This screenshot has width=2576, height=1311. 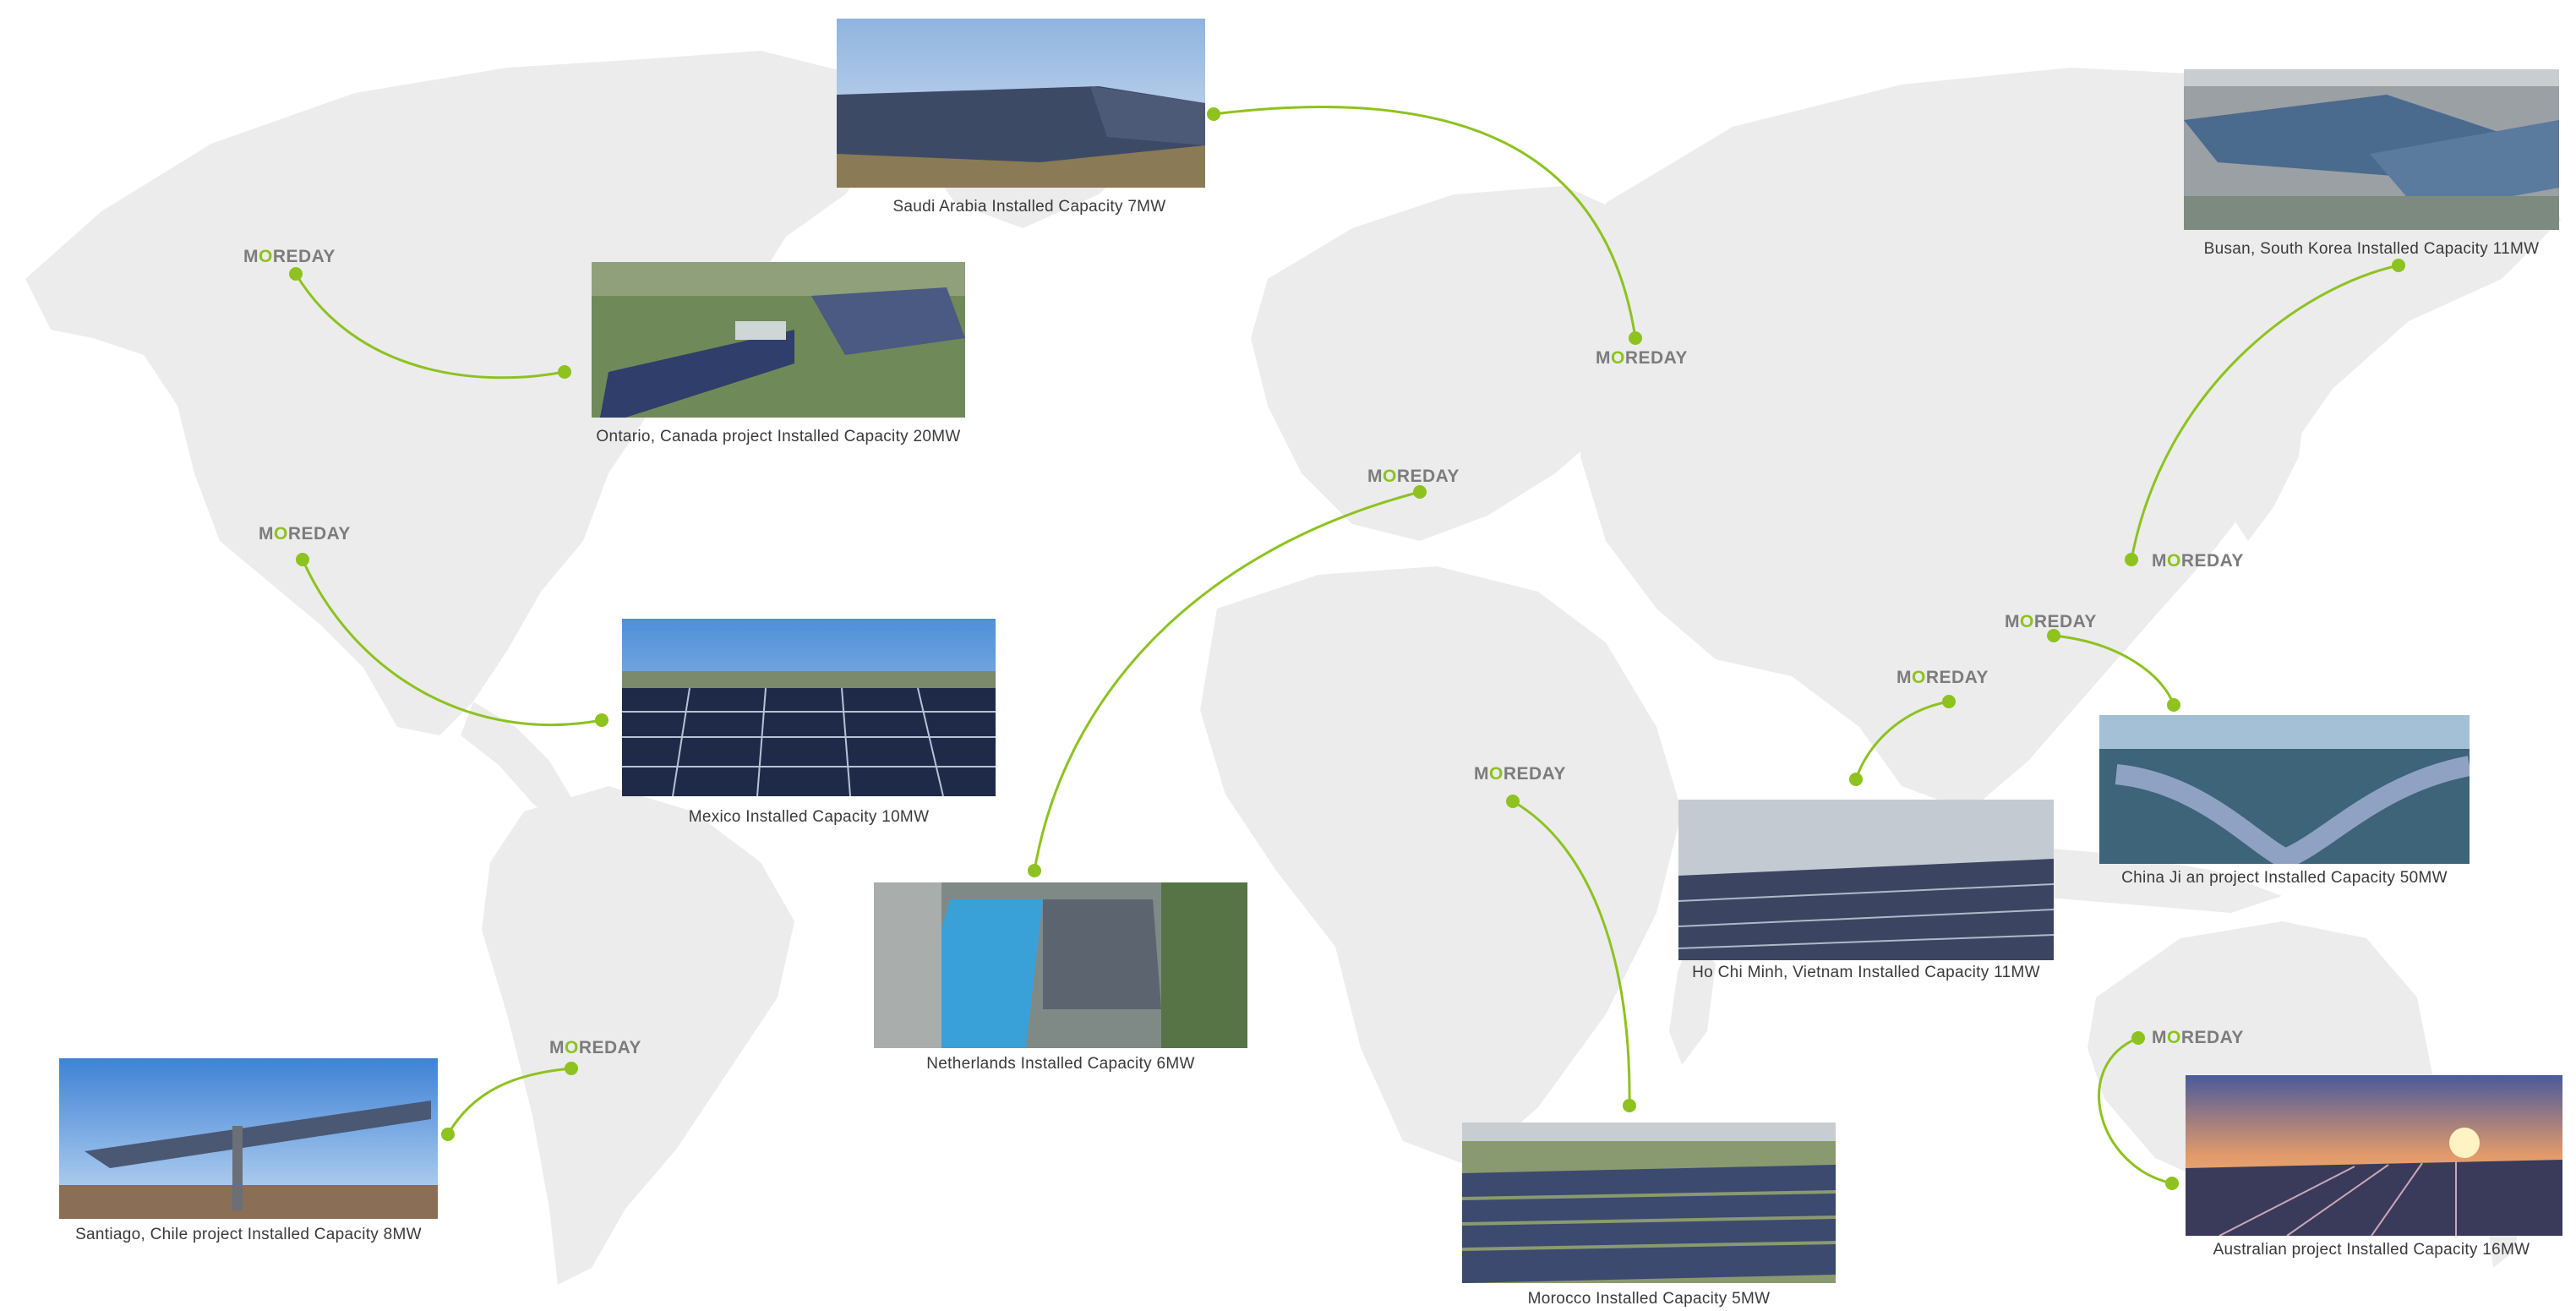 What do you see at coordinates (1420, 492) in the screenshot?
I see `dot-netherlands-logo` at bounding box center [1420, 492].